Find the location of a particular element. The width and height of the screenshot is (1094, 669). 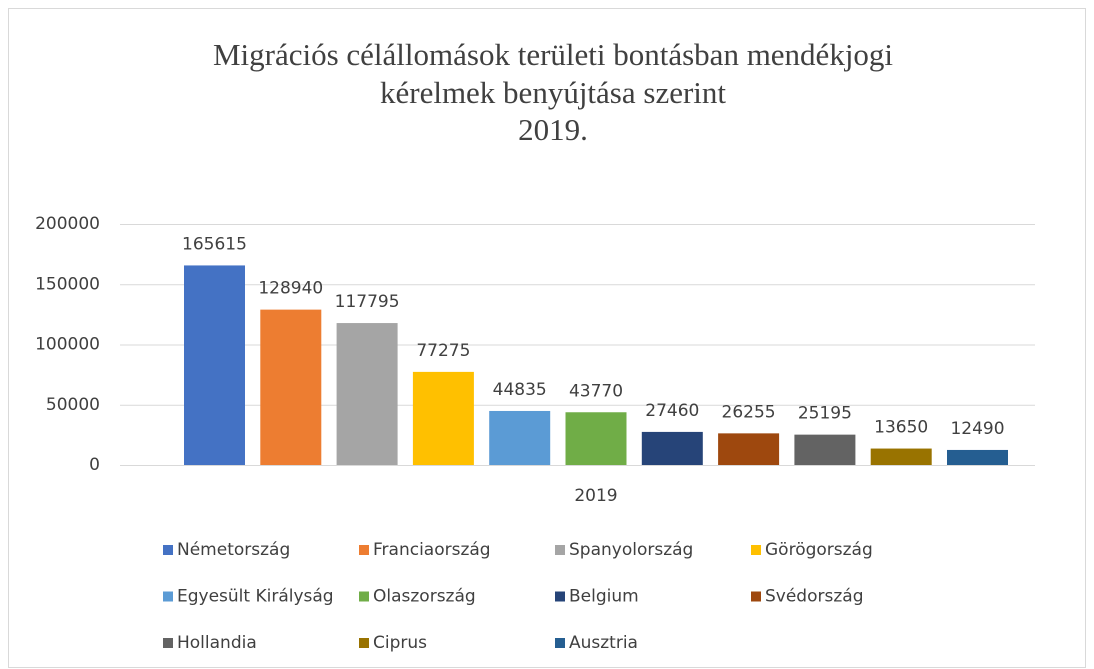

data-label: 77275 is located at coordinates (443, 351).